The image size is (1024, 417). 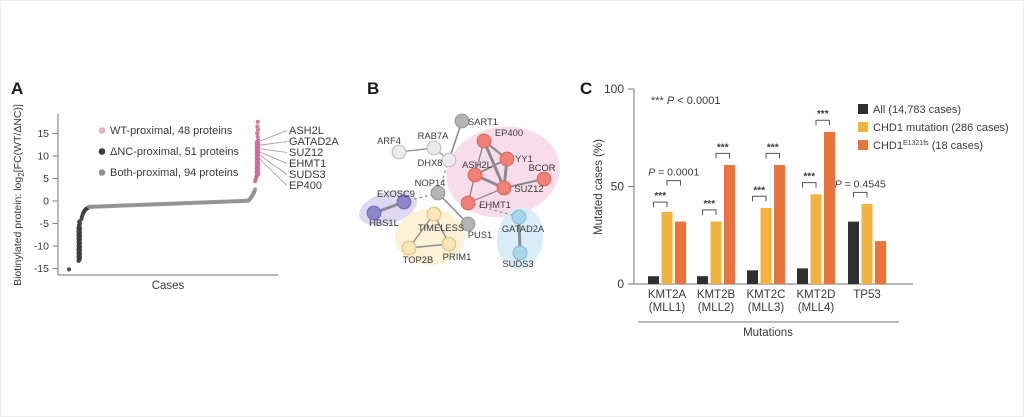 What do you see at coordinates (484, 141) in the screenshot?
I see `node-ep400` at bounding box center [484, 141].